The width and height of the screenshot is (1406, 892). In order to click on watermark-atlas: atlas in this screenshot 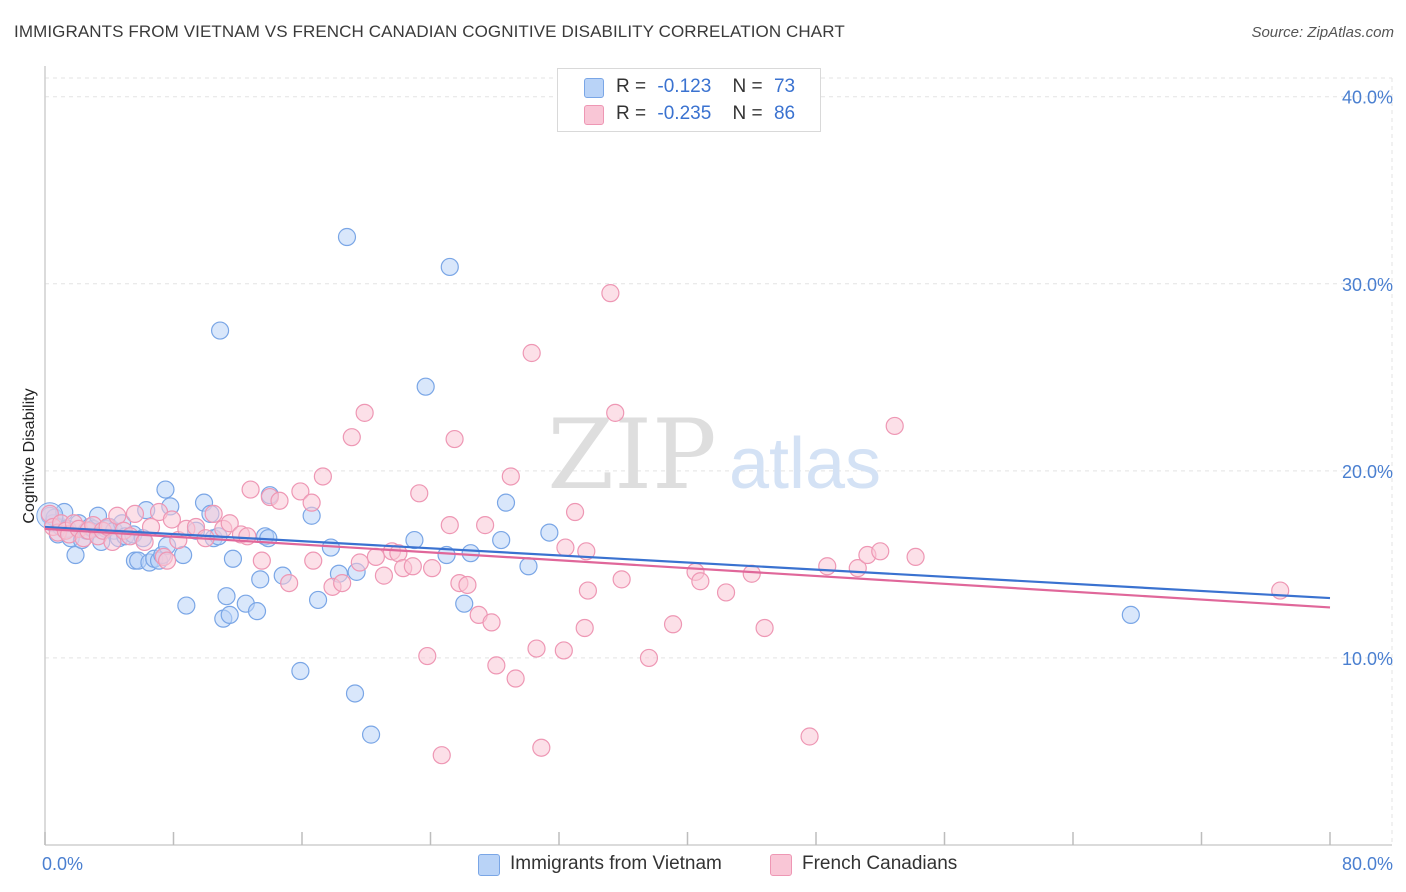, I will do `click(805, 464)`.